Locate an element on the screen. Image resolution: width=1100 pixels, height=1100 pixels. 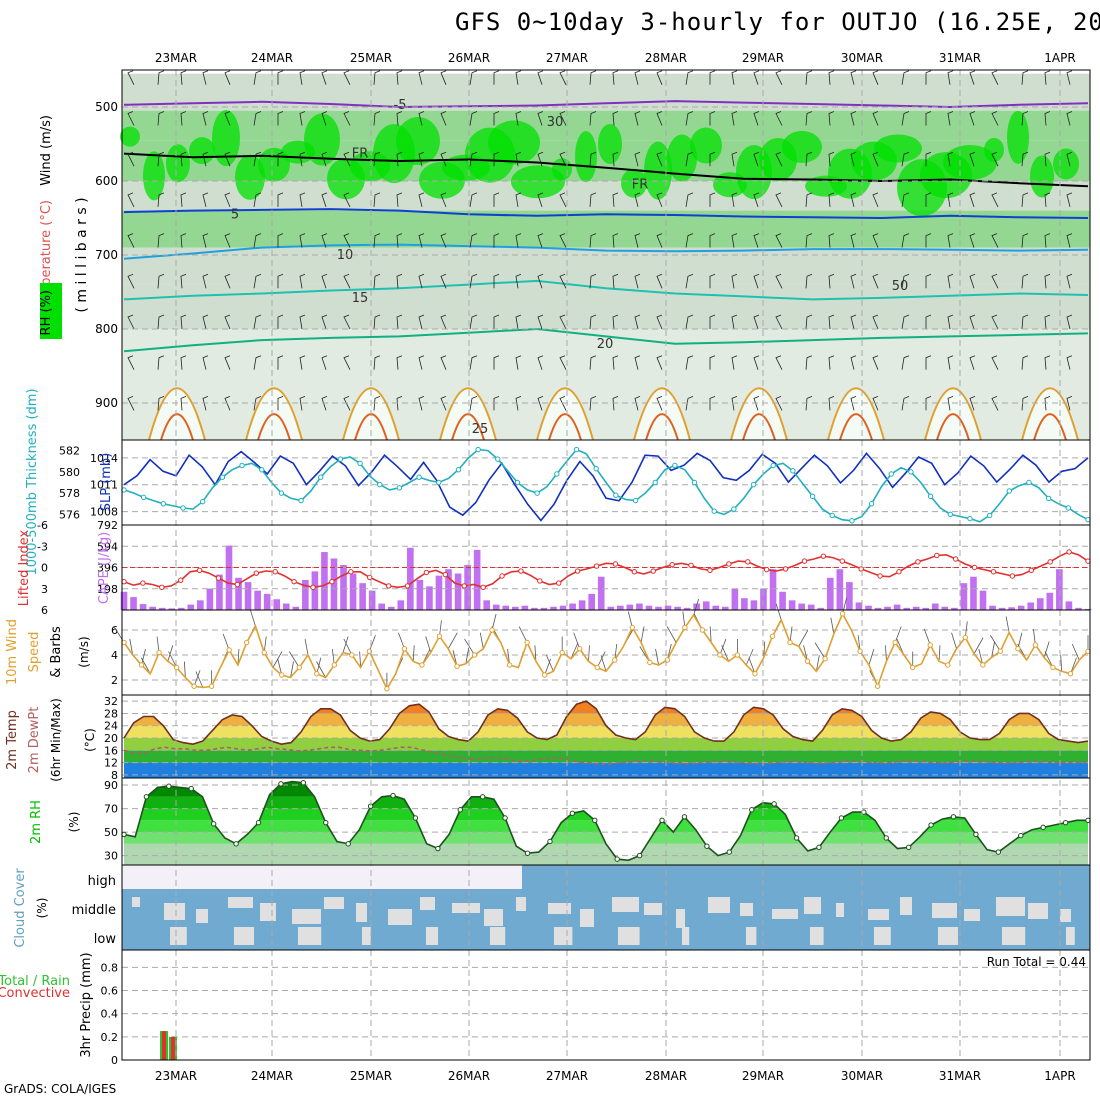
y-axis-label-rh2m: 2m RH is located at coordinates (36, 822).